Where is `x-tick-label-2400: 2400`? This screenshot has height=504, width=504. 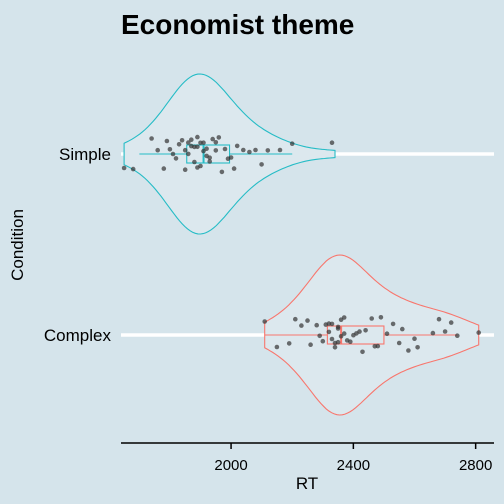 x-tick-label-2400: 2400 is located at coordinates (353, 465).